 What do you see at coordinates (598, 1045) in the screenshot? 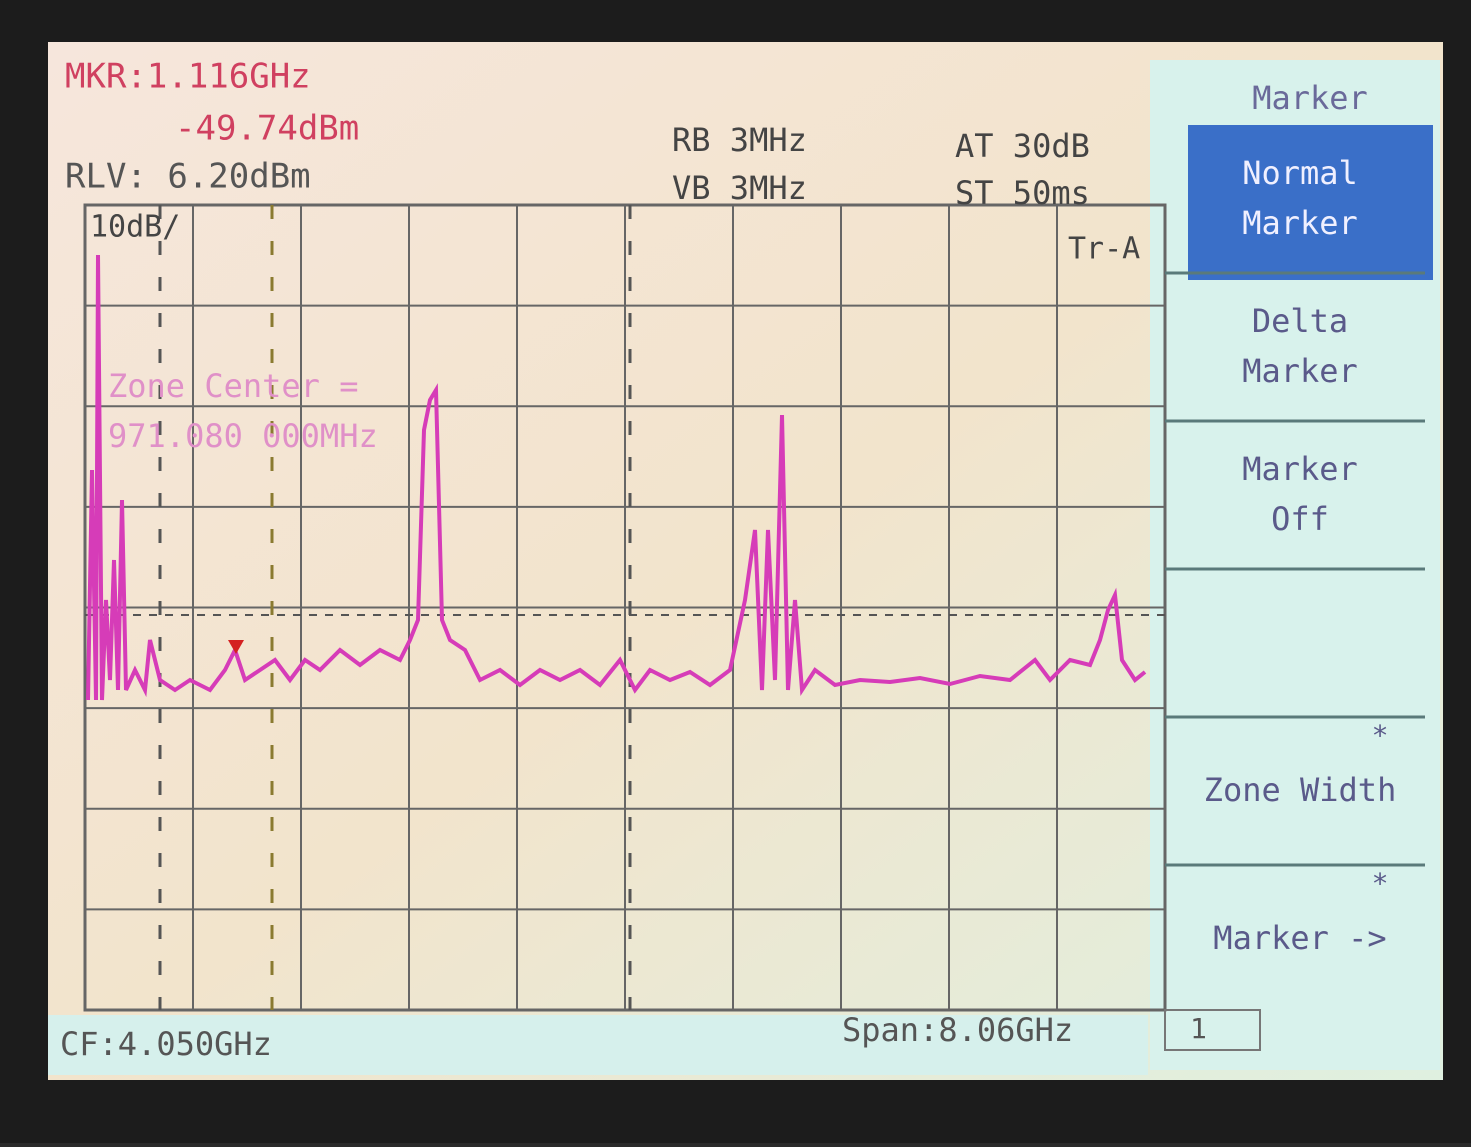
I see `footer-bar` at bounding box center [598, 1045].